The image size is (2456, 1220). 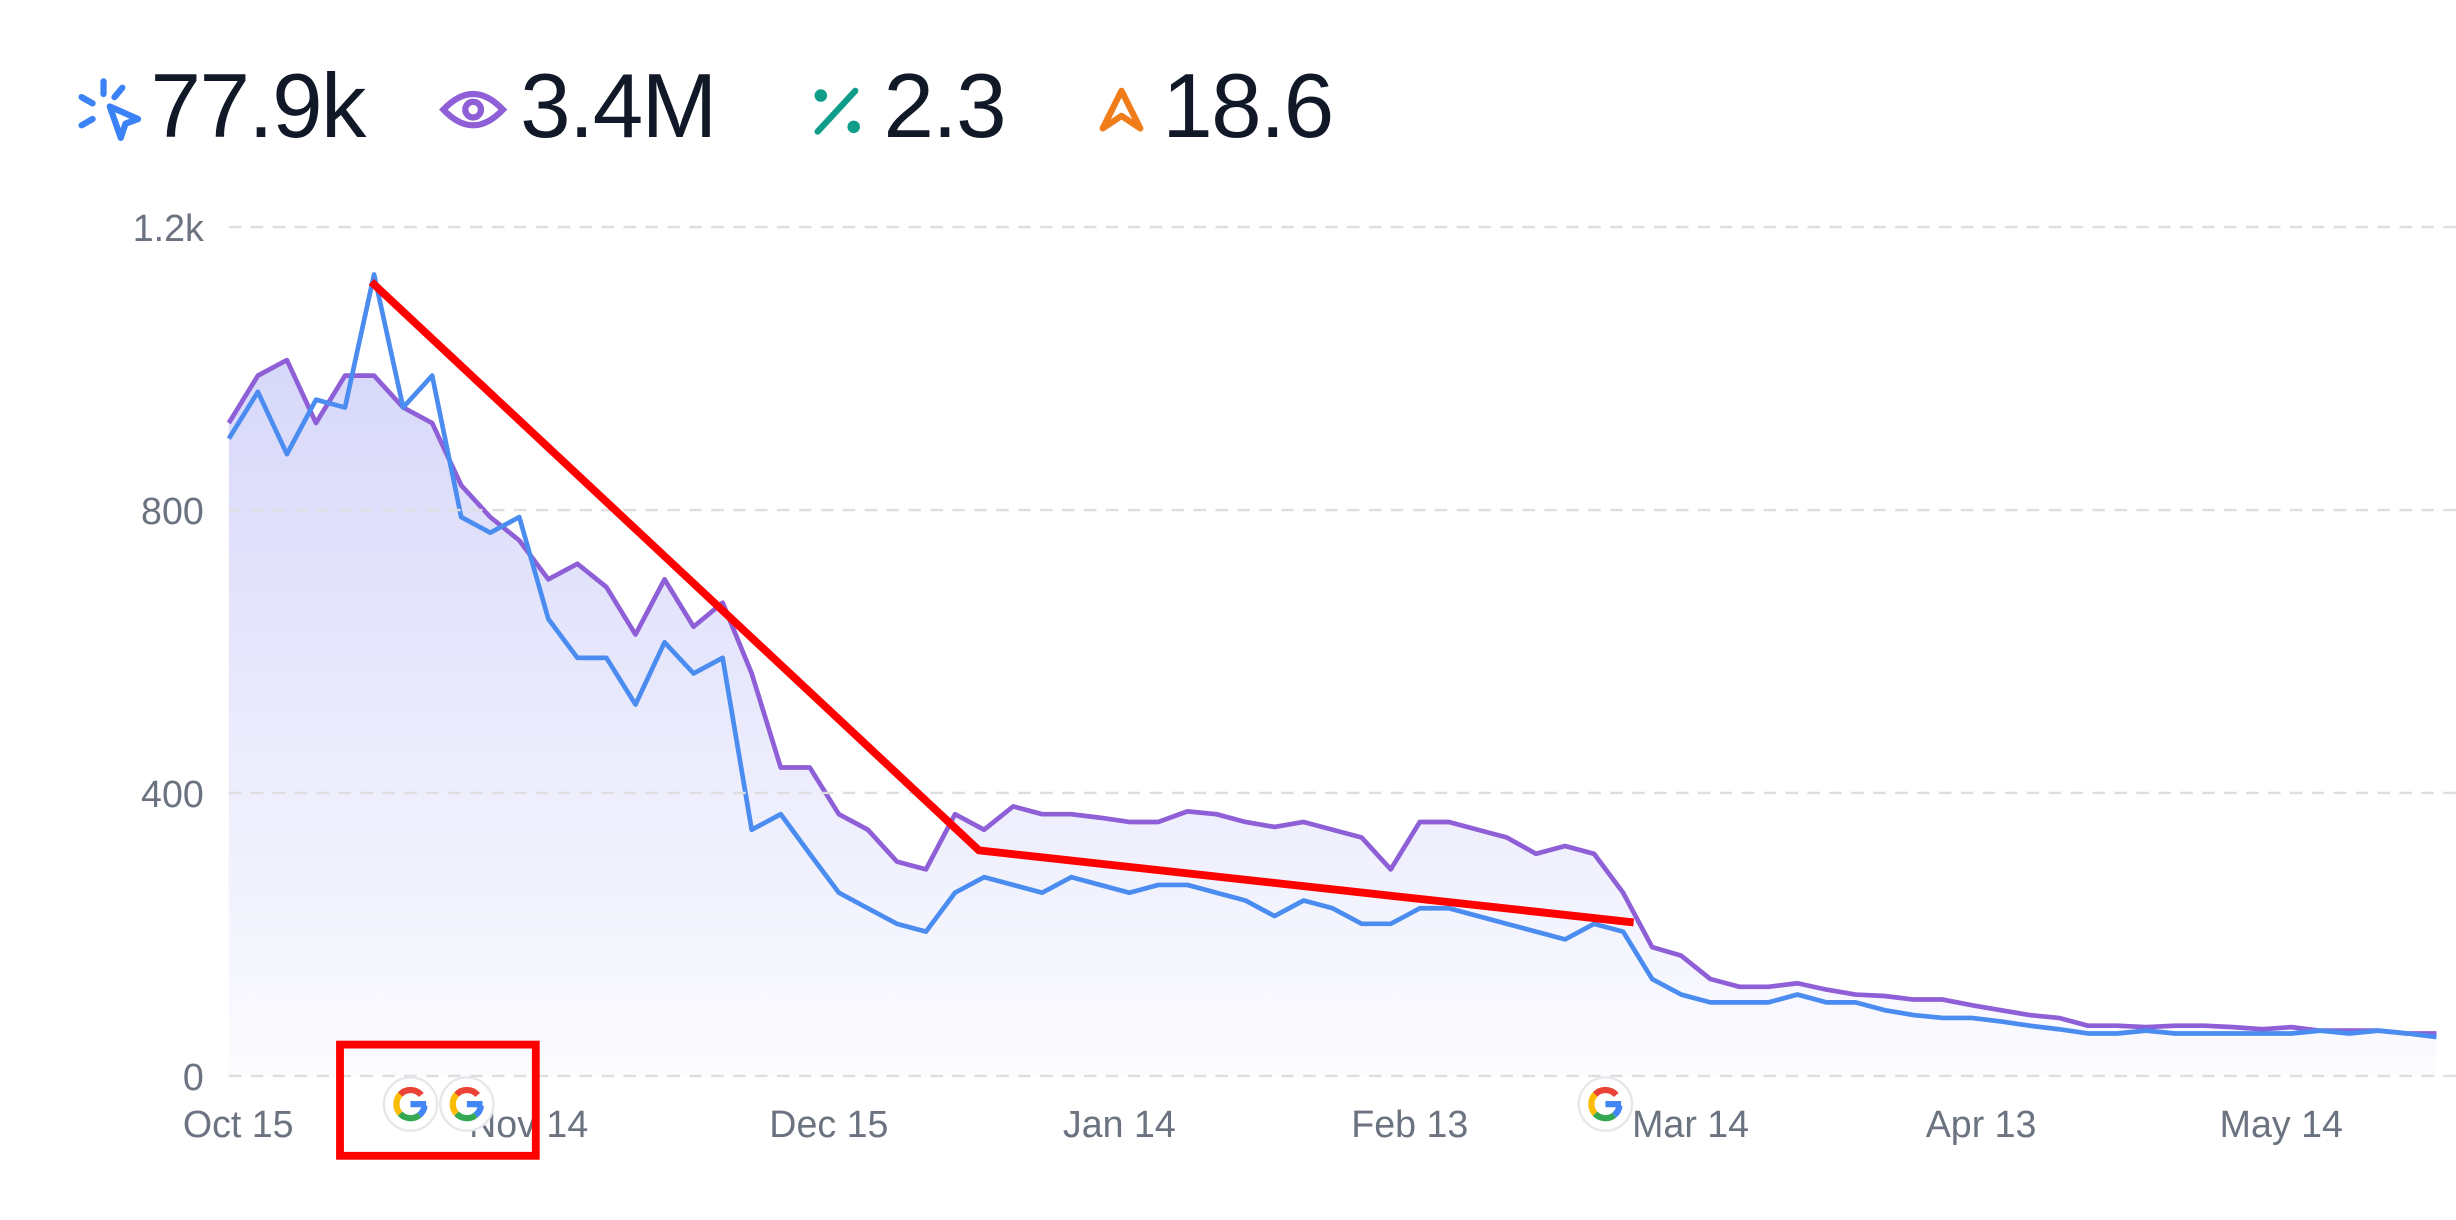 What do you see at coordinates (193, 1077) in the screenshot?
I see `y-tick-label: 0` at bounding box center [193, 1077].